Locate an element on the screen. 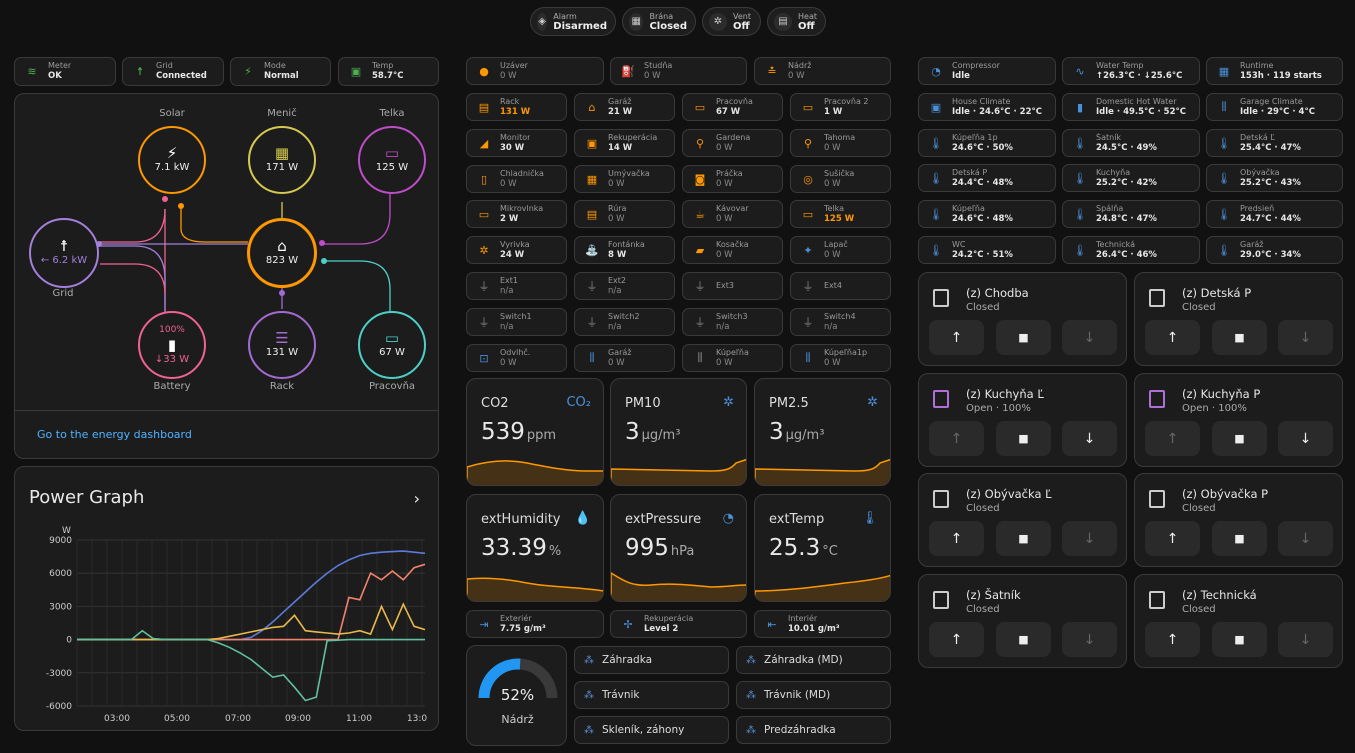 The image size is (1355, 753). grid-node: ☨ ← 6.2 kW is located at coordinates (64, 253).